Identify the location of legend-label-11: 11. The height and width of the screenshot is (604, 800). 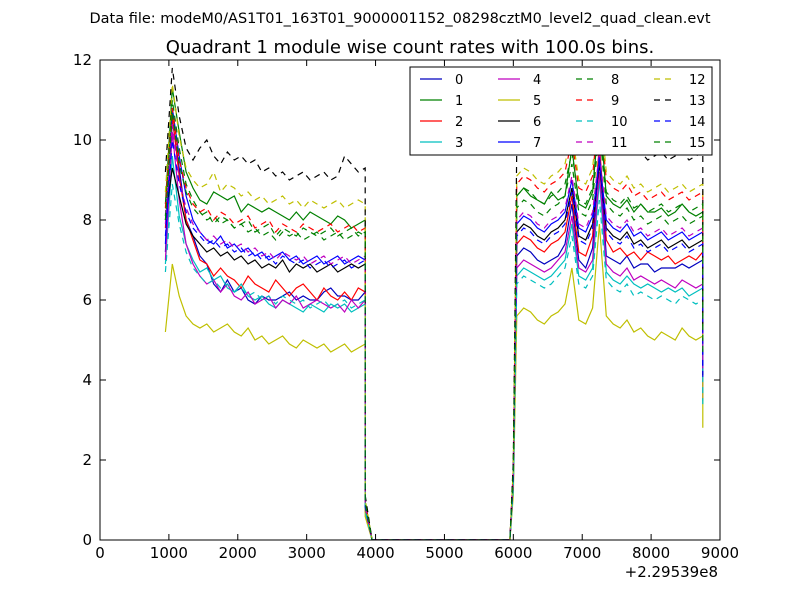
(619, 143).